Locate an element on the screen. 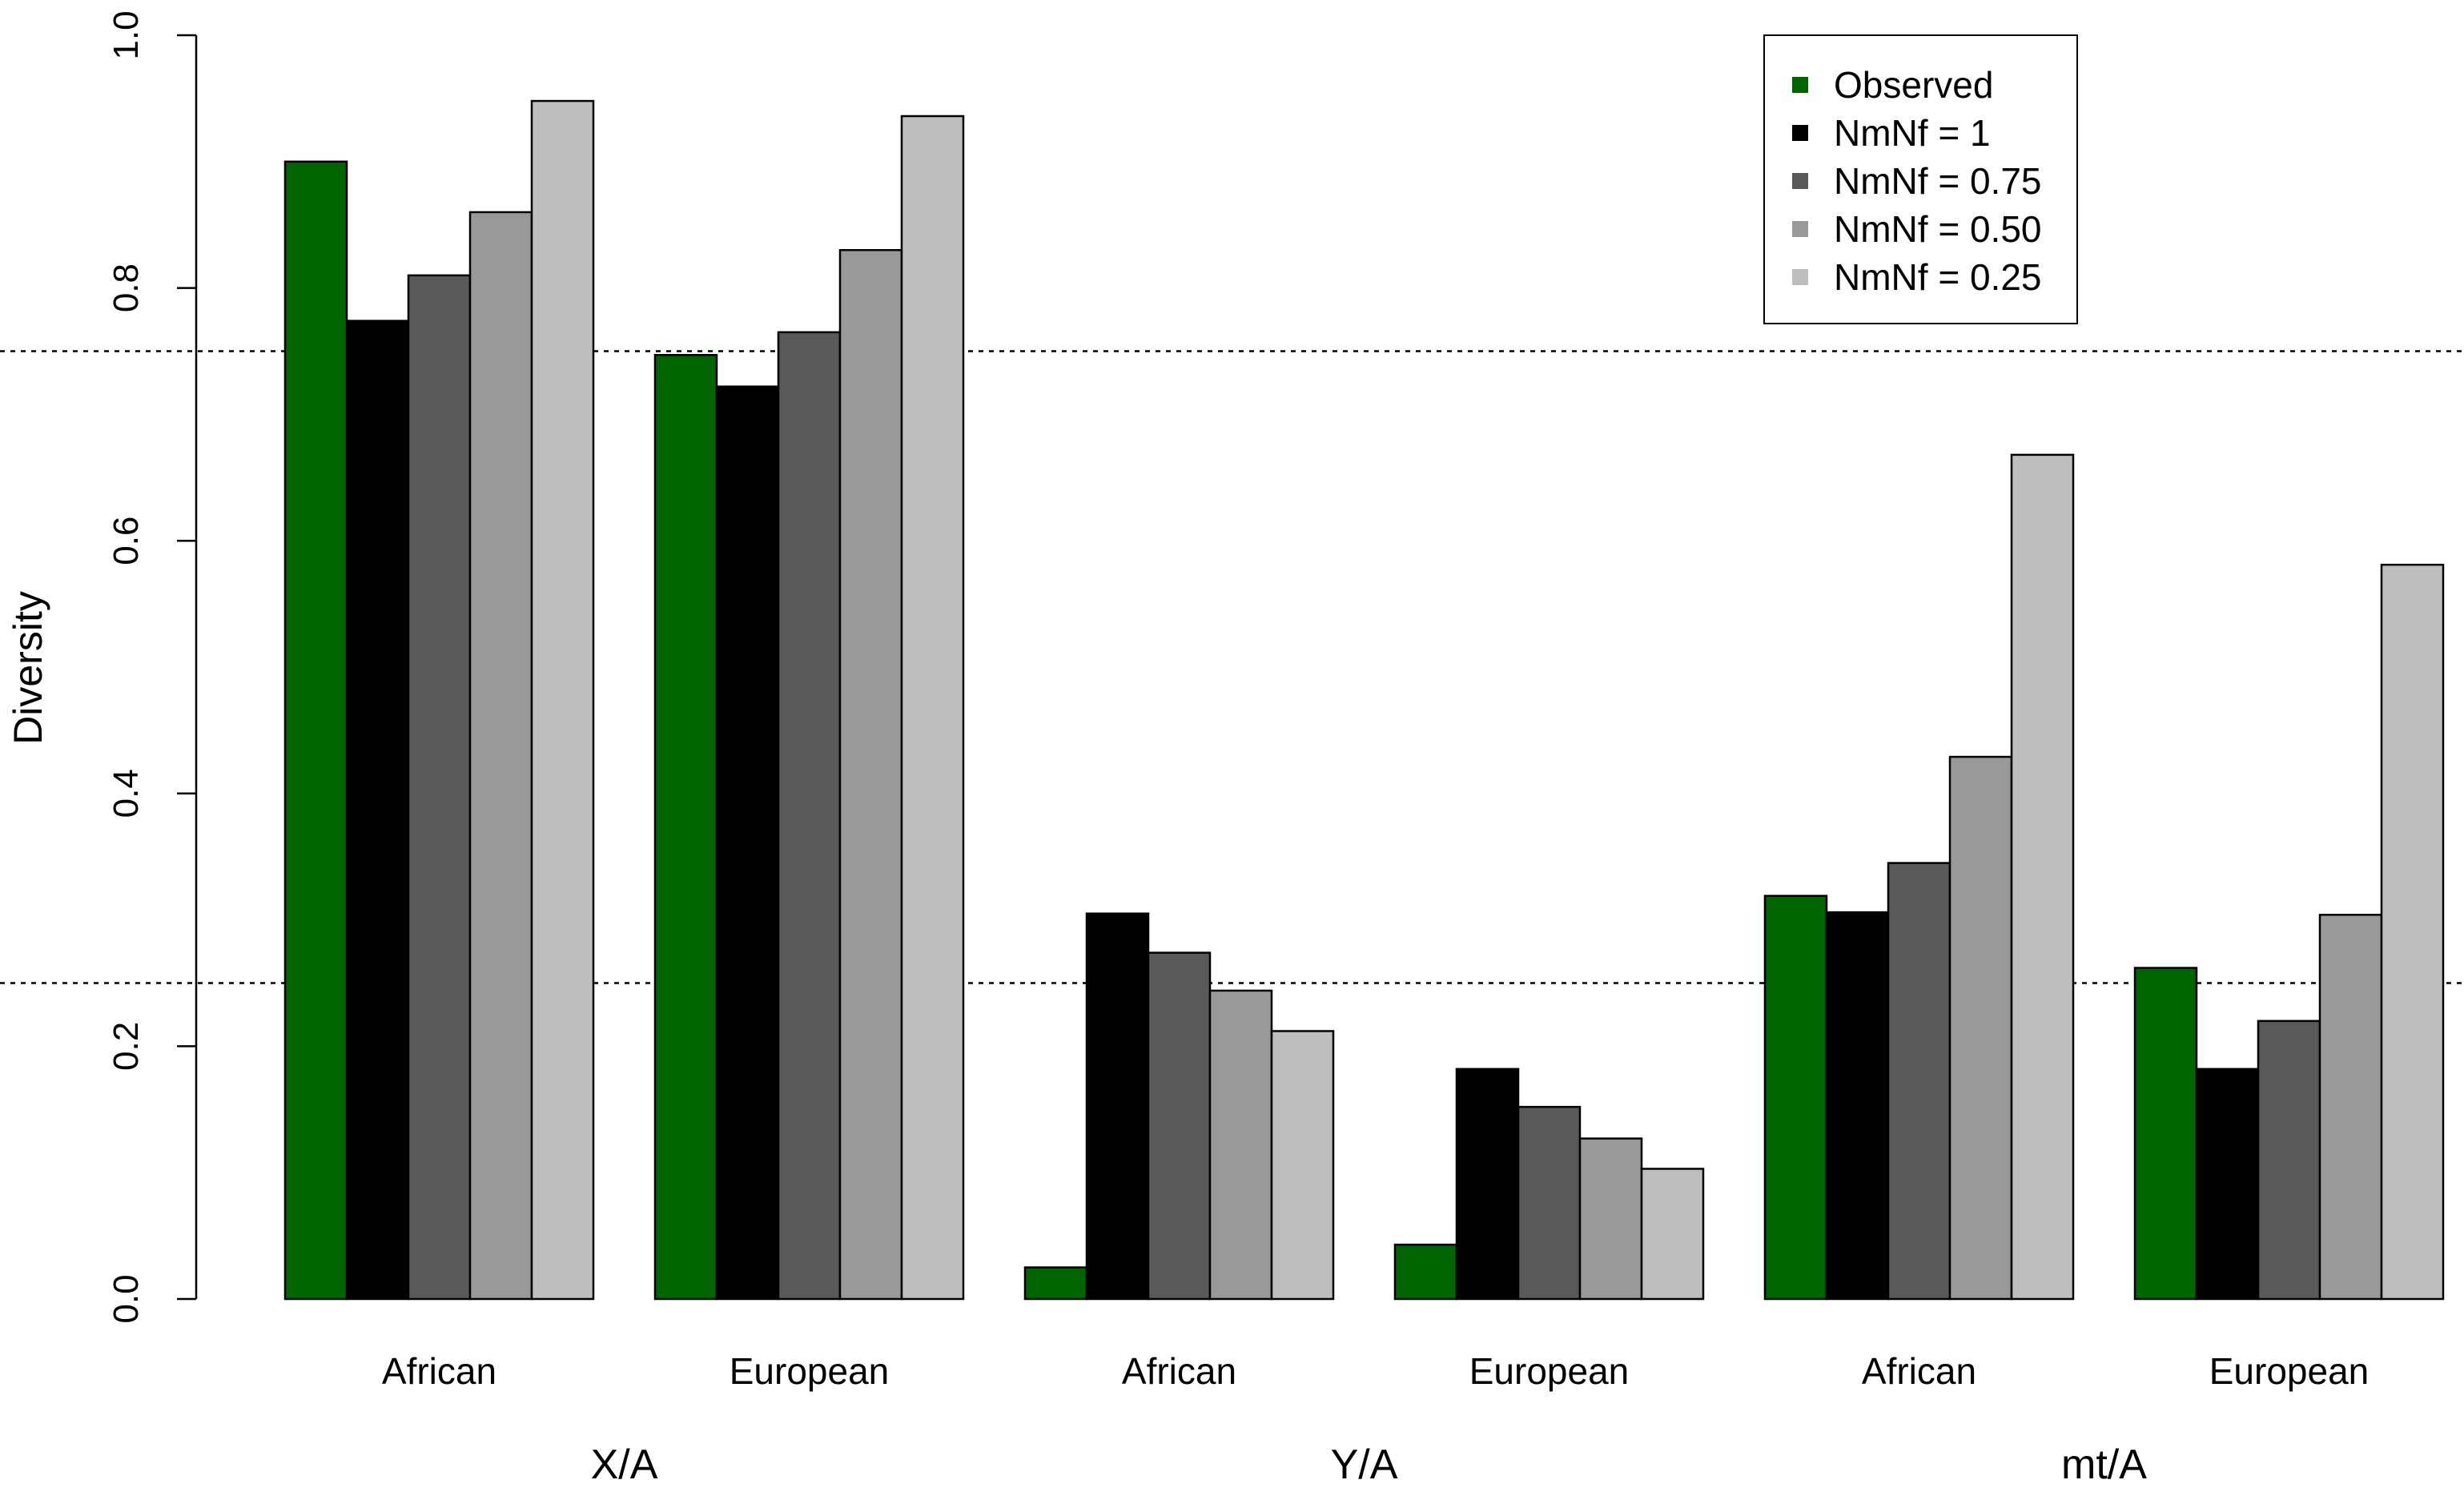 The height and width of the screenshot is (1492, 2464). legend-label: NmNf = 1 is located at coordinates (1912, 133).